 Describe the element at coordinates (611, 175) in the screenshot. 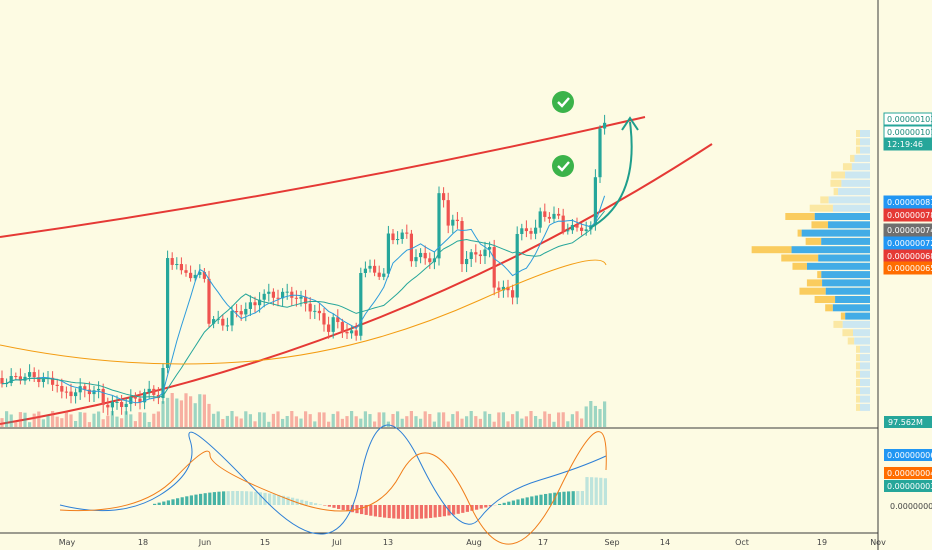

I see `projection-arrow` at that location.